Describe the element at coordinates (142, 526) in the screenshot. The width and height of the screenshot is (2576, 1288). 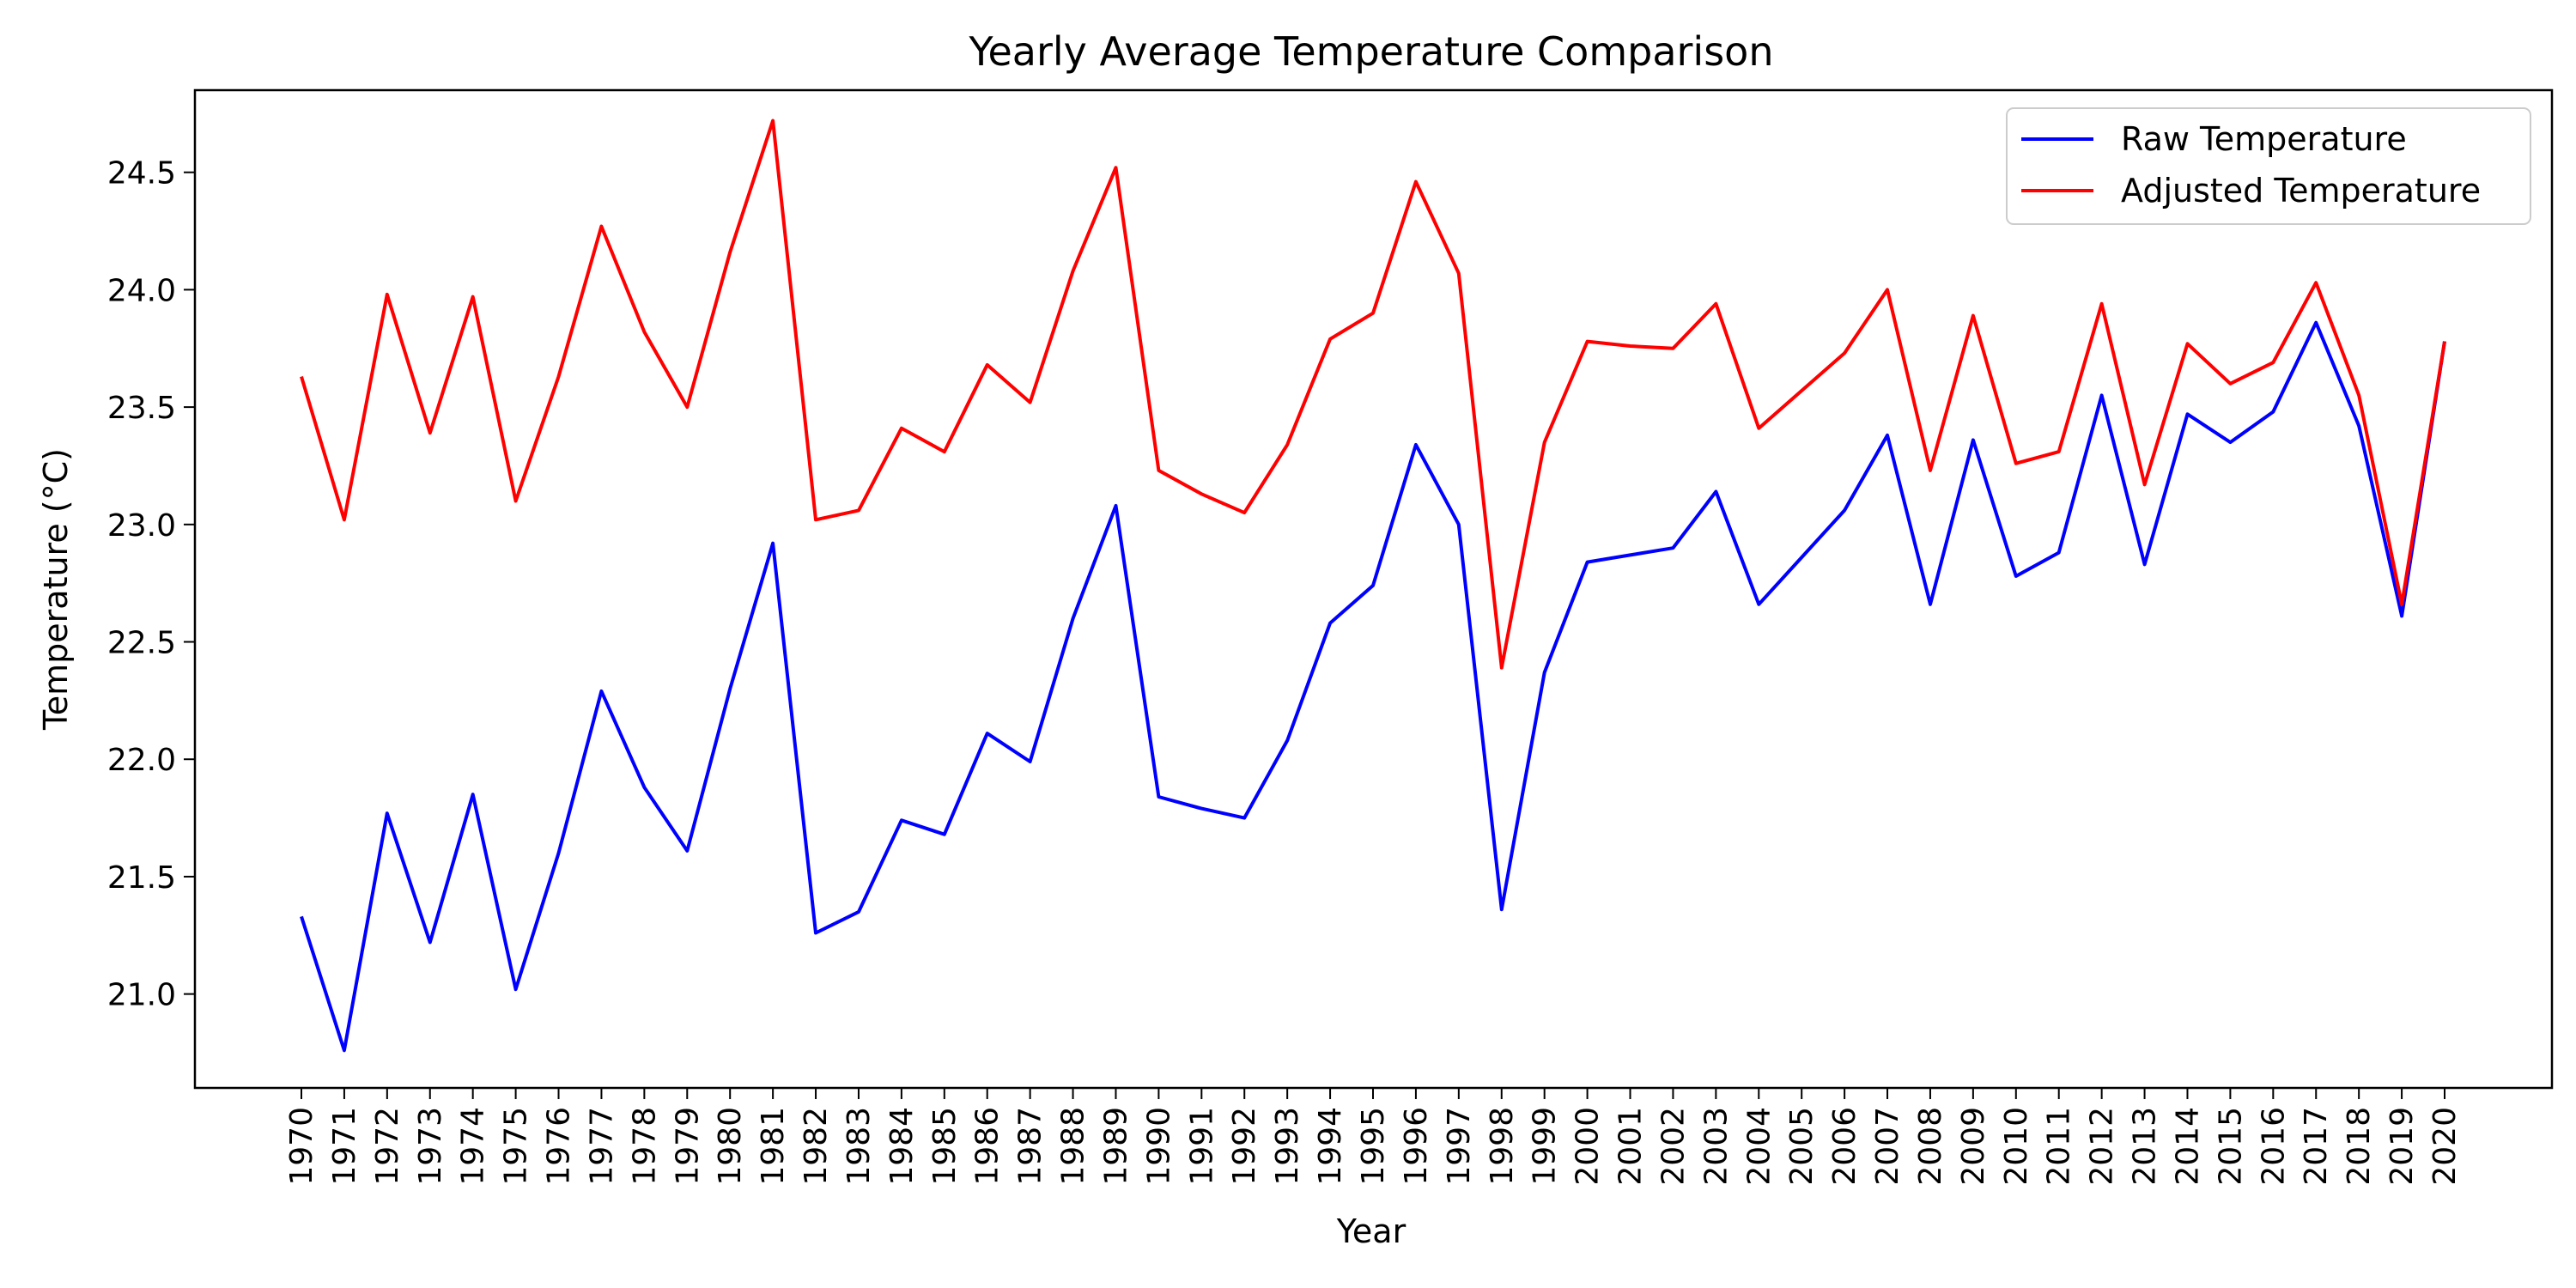
I see `y-tick-label: 23.0` at that location.